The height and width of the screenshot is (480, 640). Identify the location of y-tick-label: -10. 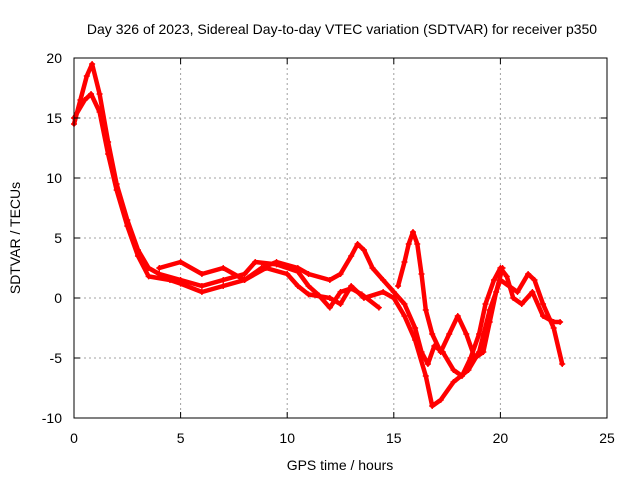
(52, 418).